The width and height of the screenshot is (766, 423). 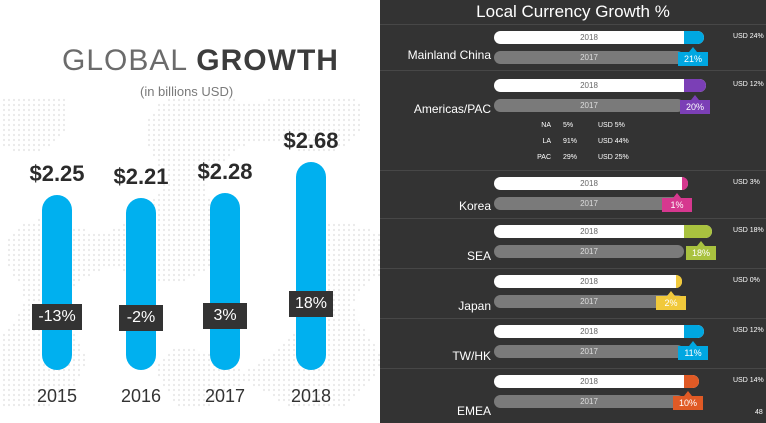 I want to click on global-growth-pct-badge: 18%, so click(x=311, y=303).